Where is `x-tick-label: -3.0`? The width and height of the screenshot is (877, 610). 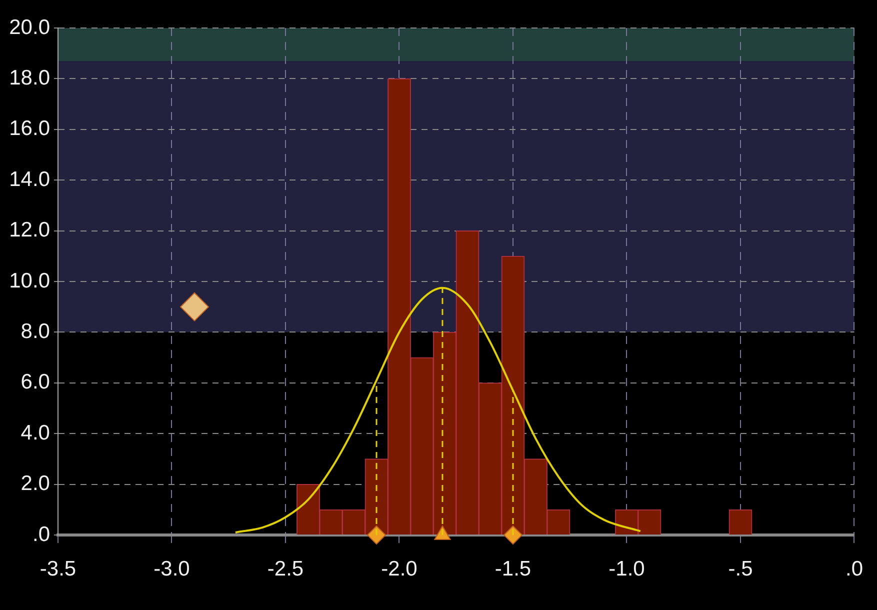 x-tick-label: -3.0 is located at coordinates (172, 568).